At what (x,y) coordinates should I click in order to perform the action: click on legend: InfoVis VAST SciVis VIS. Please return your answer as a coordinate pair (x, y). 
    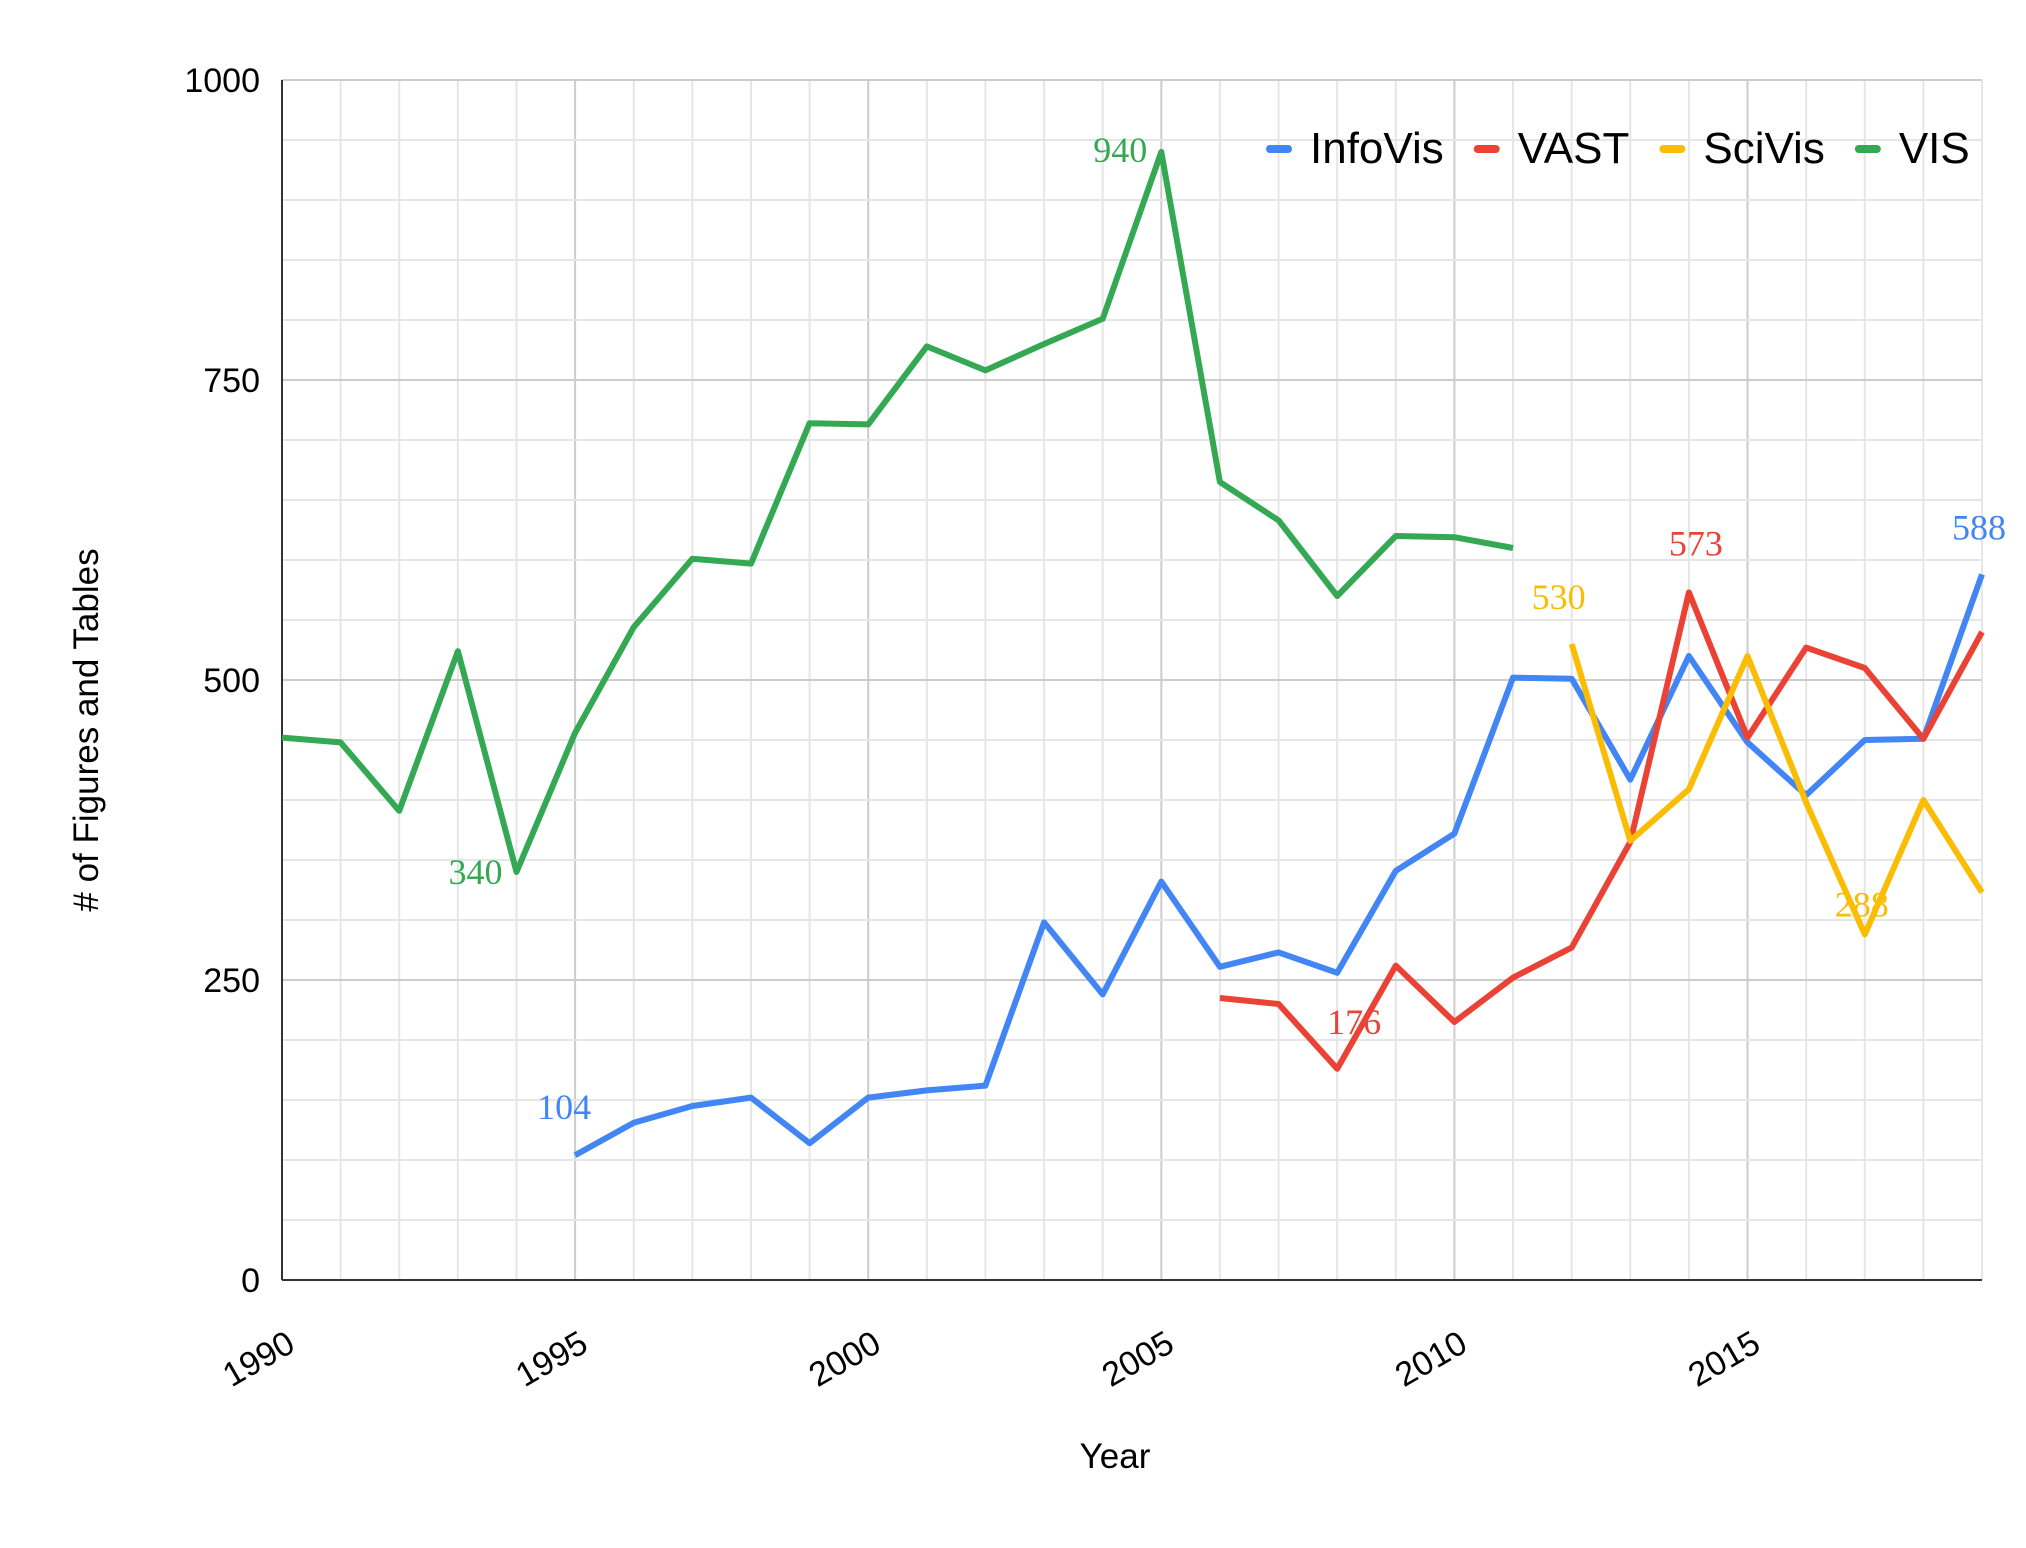
    Looking at the image, I should click on (1618, 148).